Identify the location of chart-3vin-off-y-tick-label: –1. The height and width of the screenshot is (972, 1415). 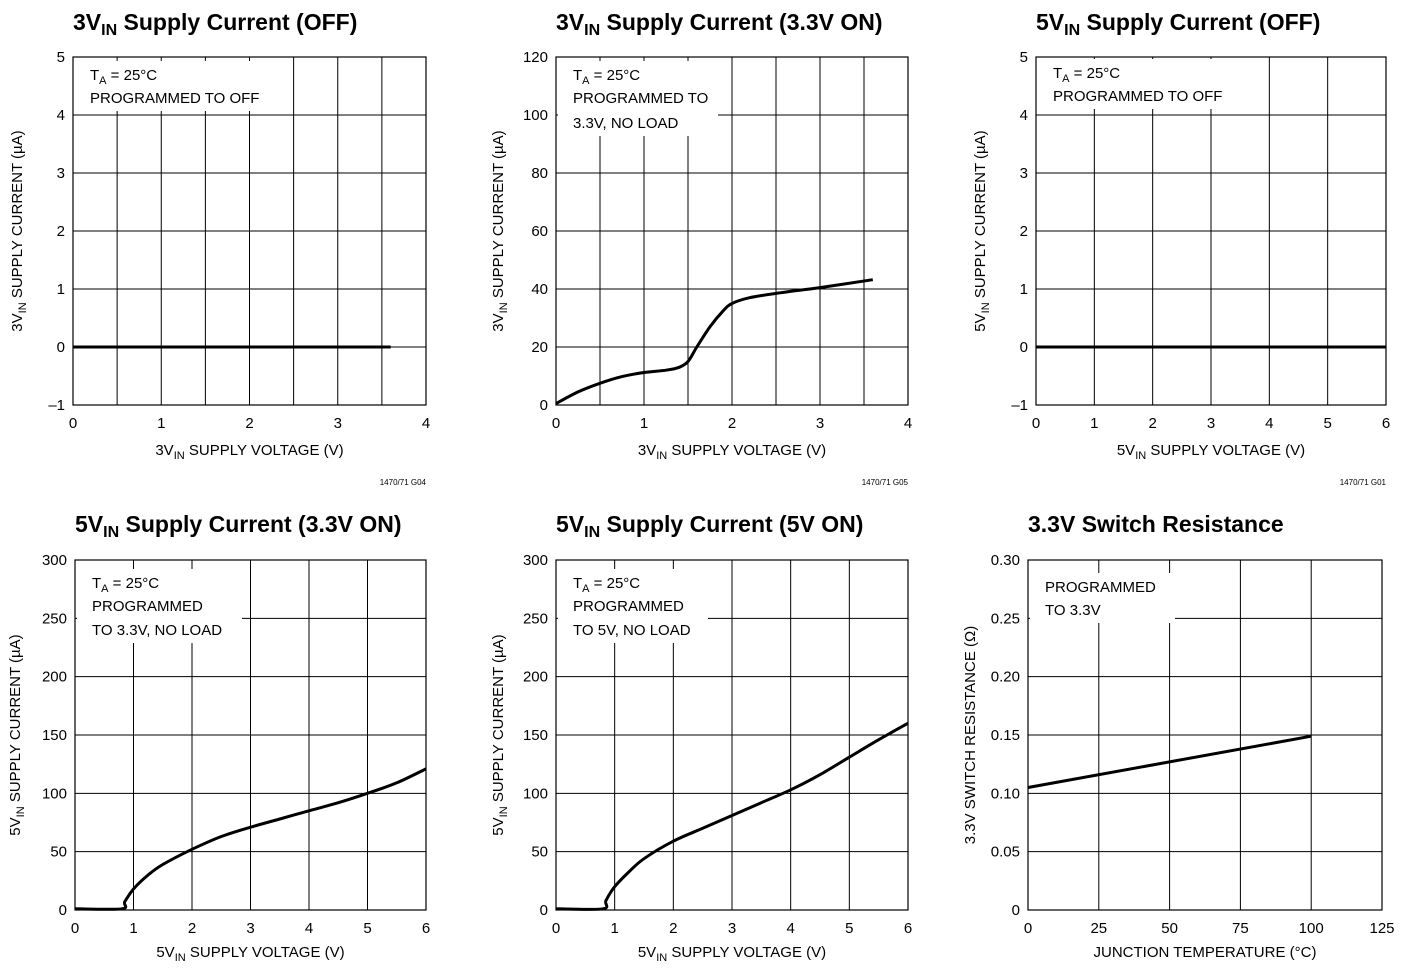
(56, 405).